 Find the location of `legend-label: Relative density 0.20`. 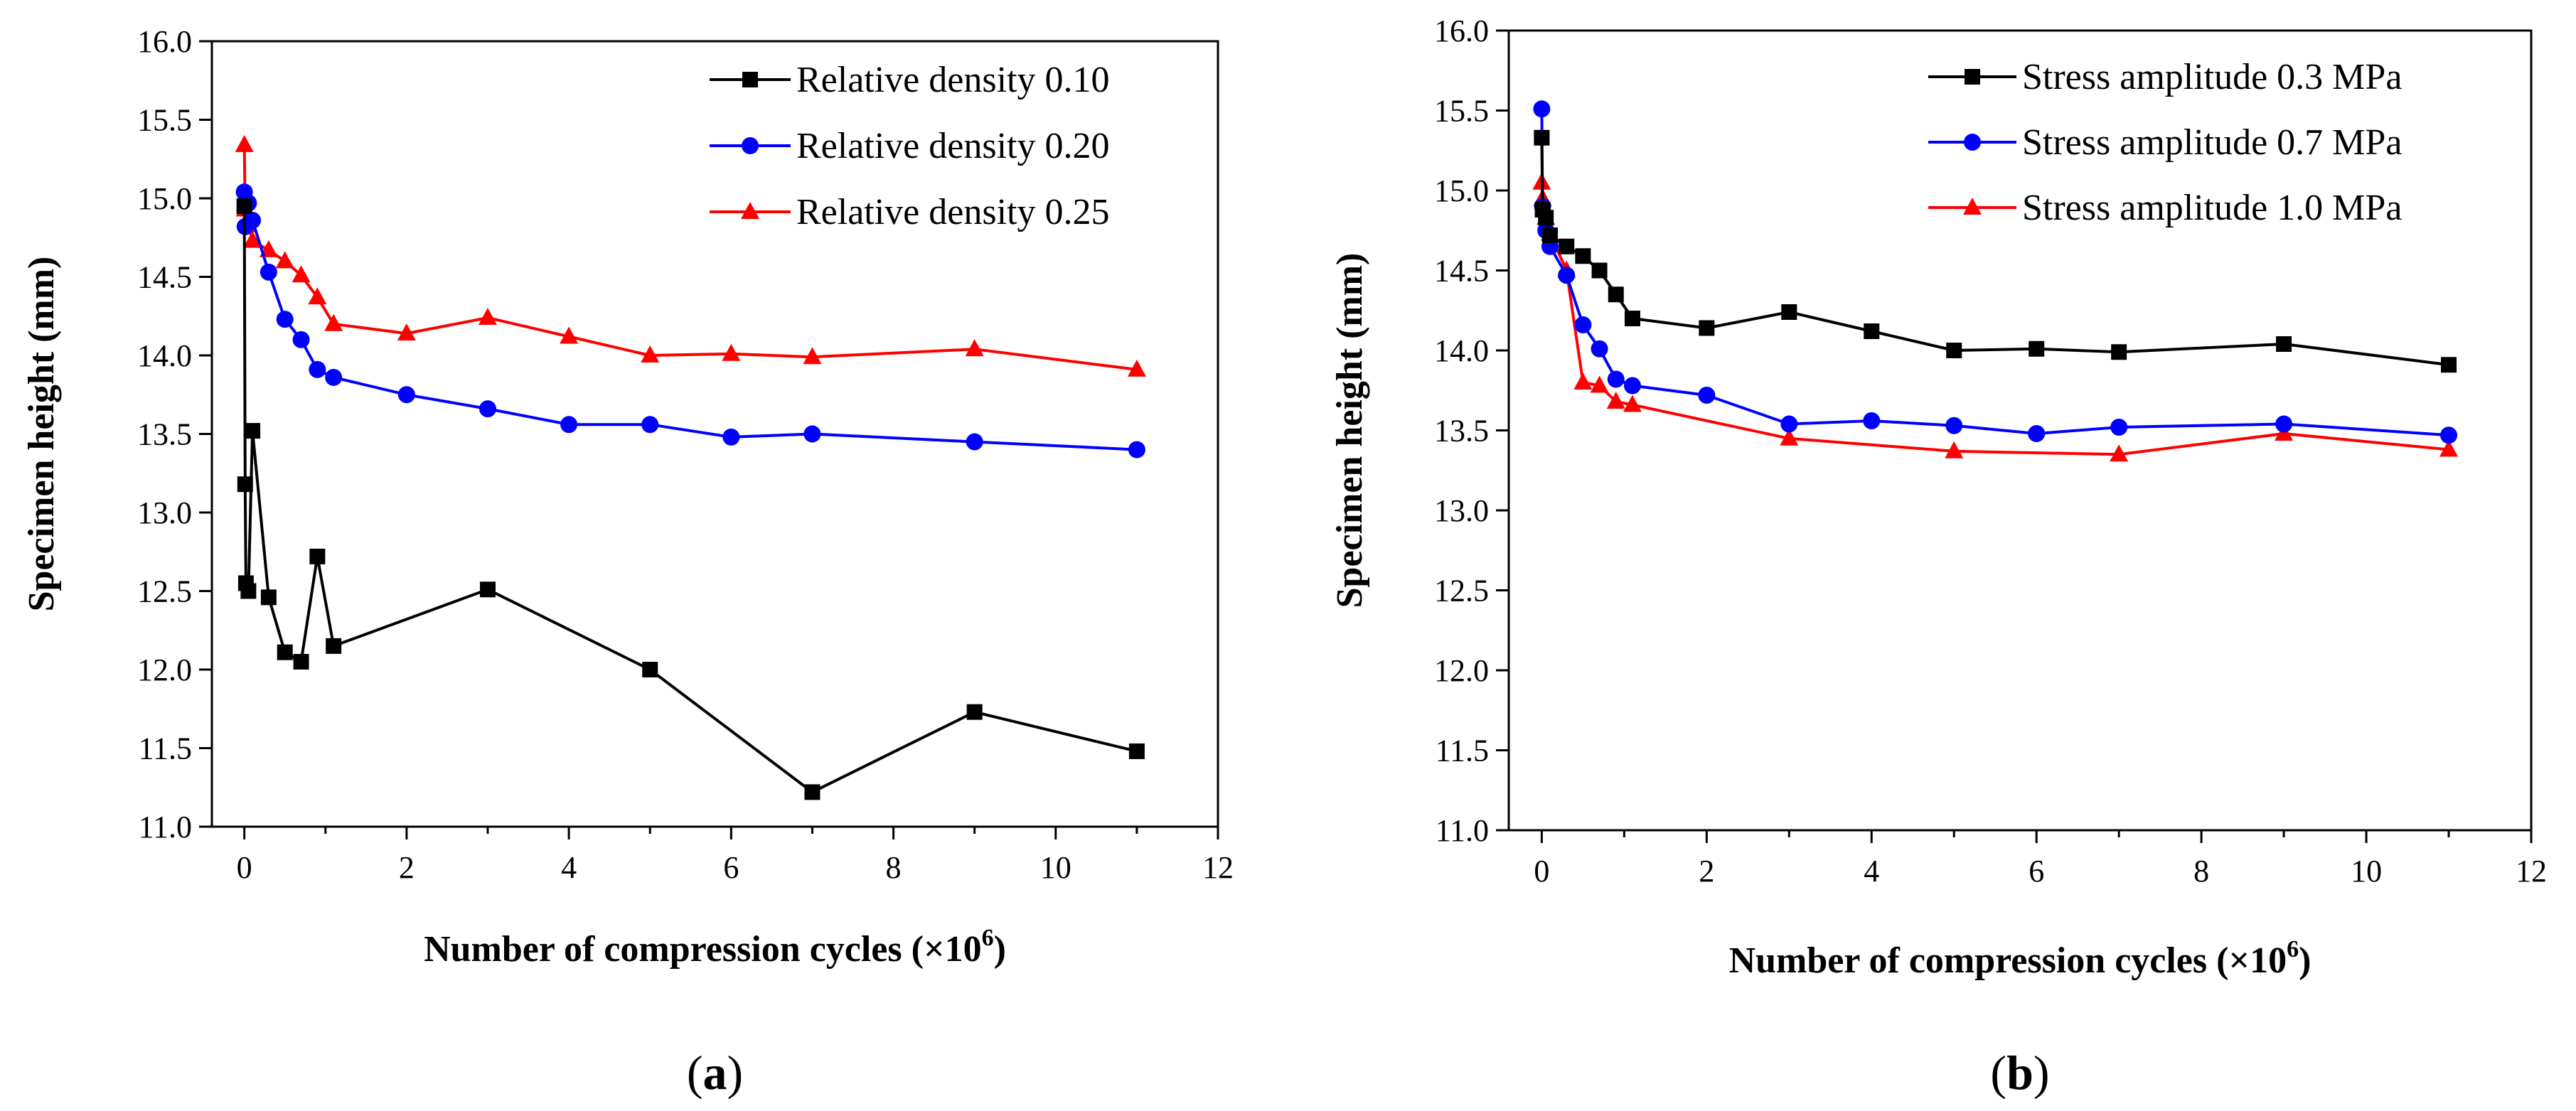

legend-label: Relative density 0.20 is located at coordinates (953, 146).